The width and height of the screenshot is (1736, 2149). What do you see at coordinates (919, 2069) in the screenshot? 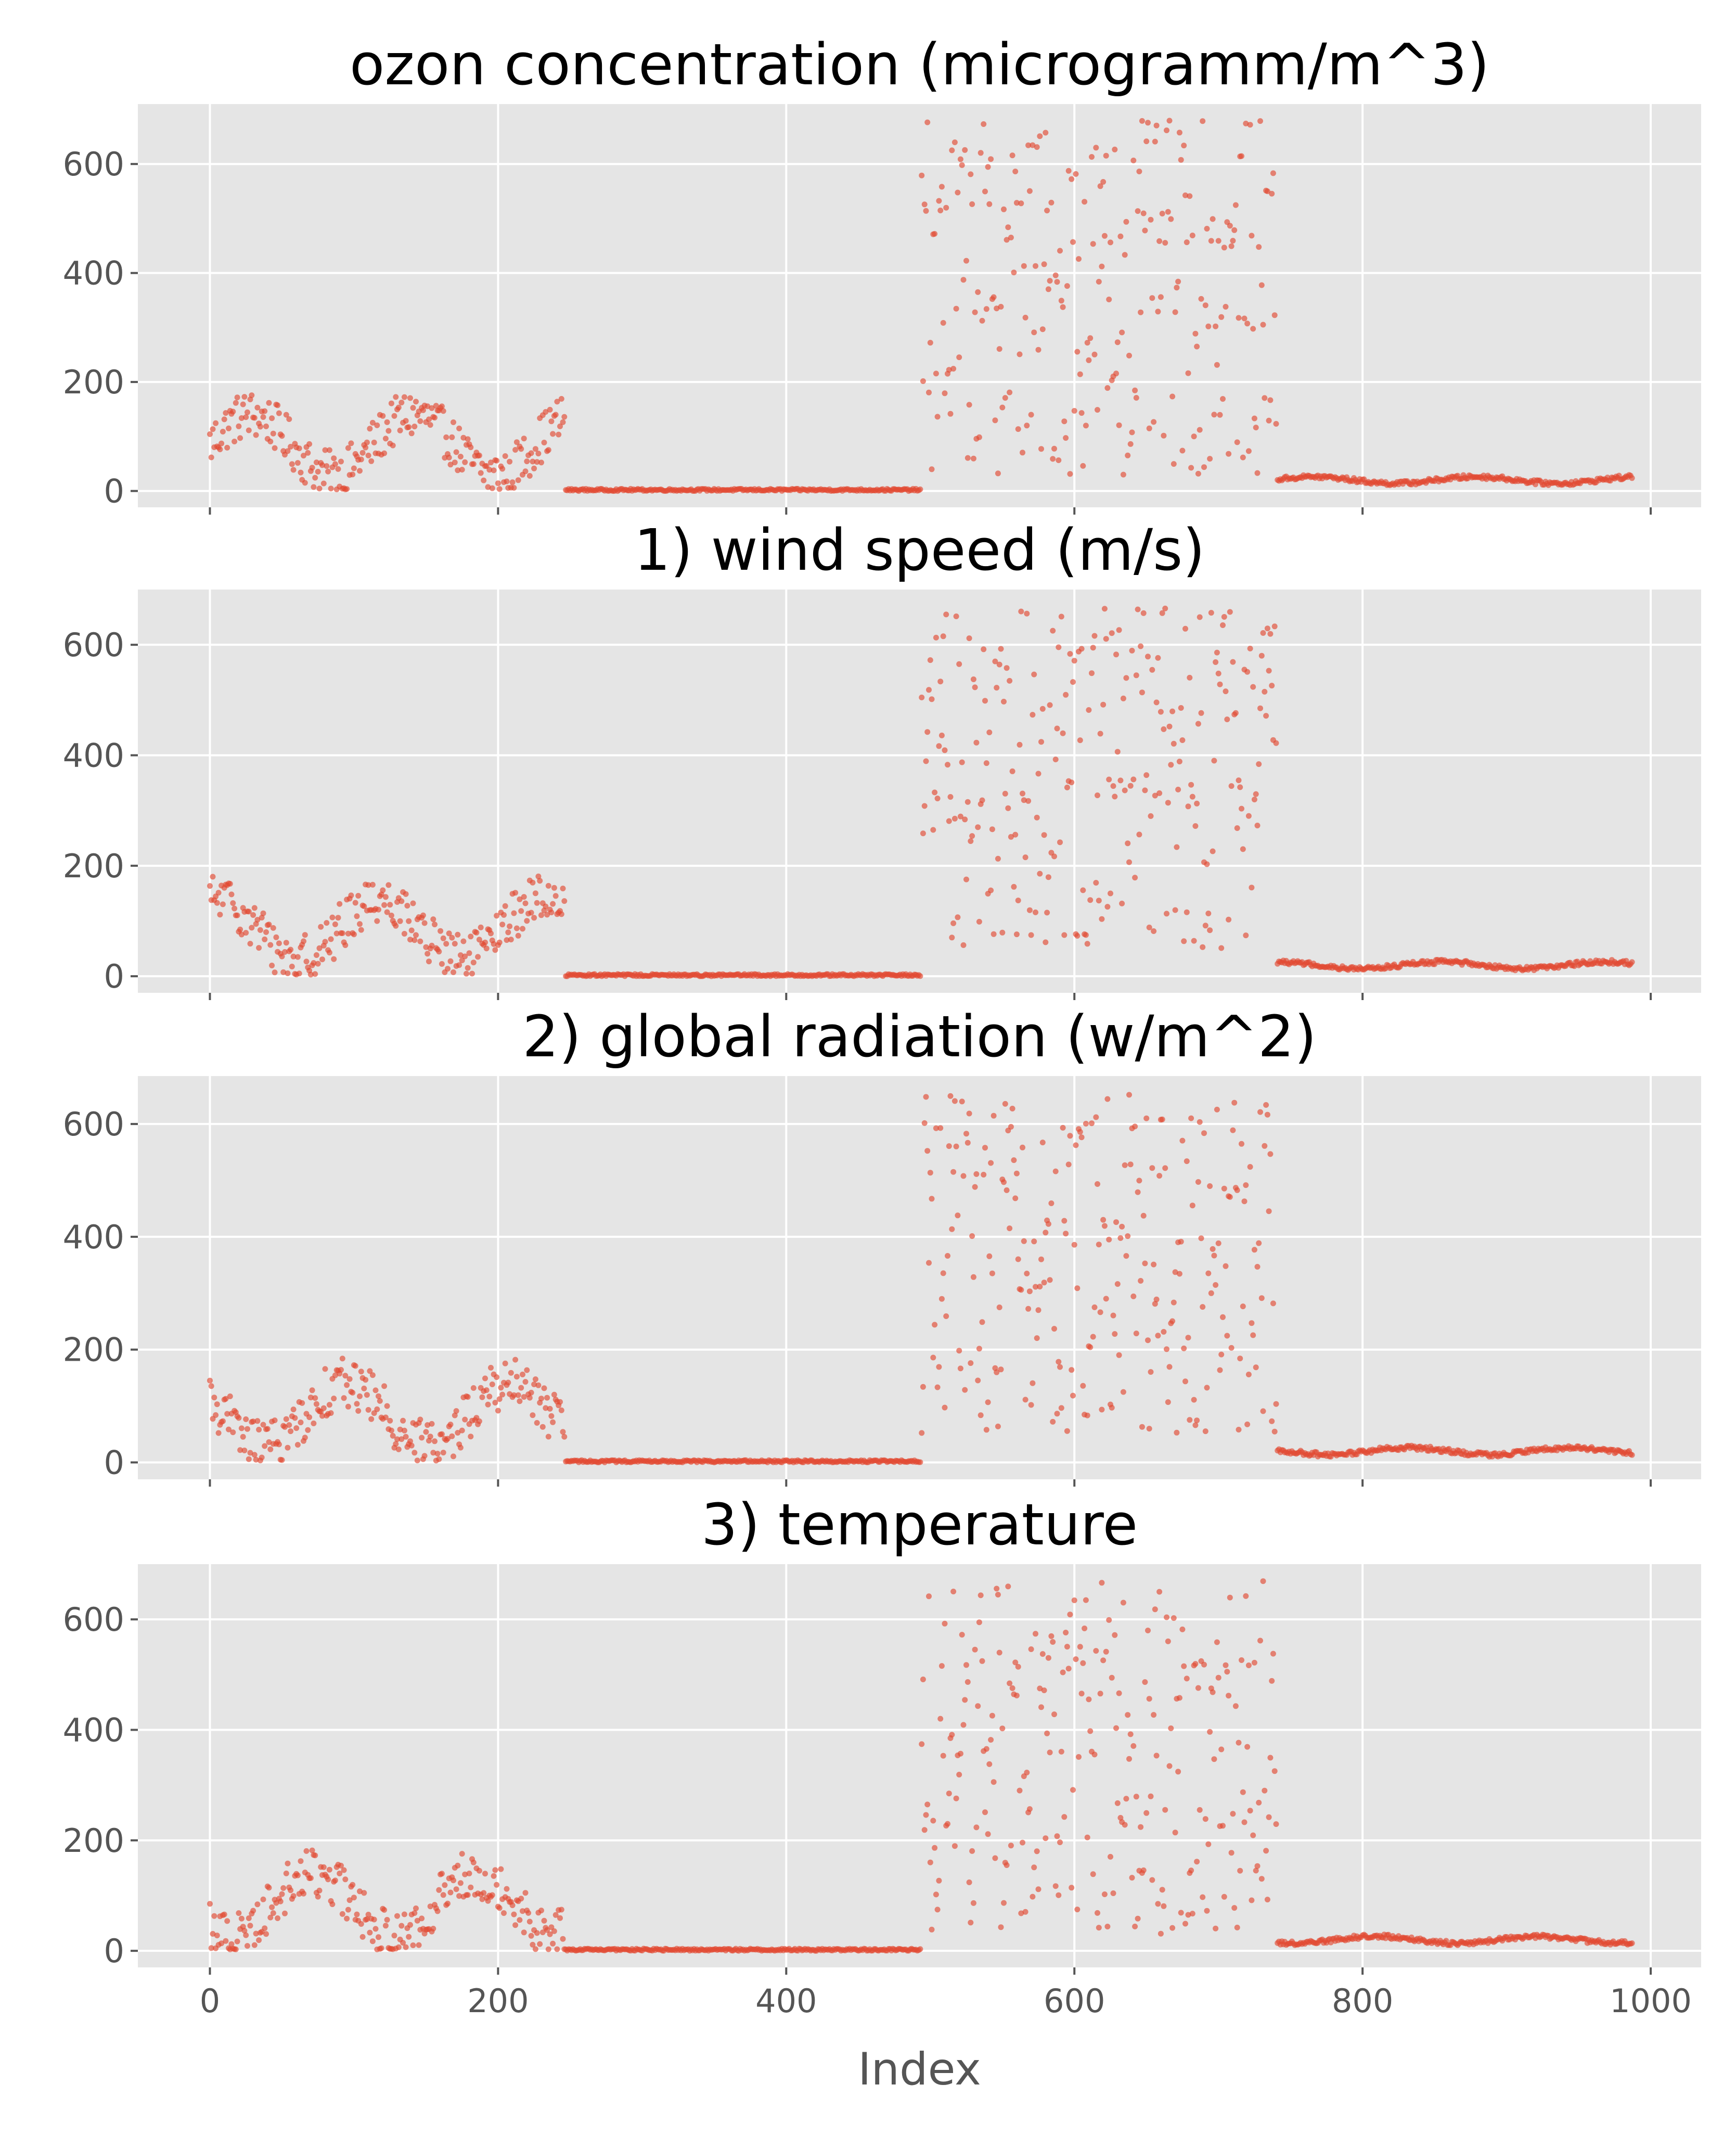
I see `x-axis-label: Index` at bounding box center [919, 2069].